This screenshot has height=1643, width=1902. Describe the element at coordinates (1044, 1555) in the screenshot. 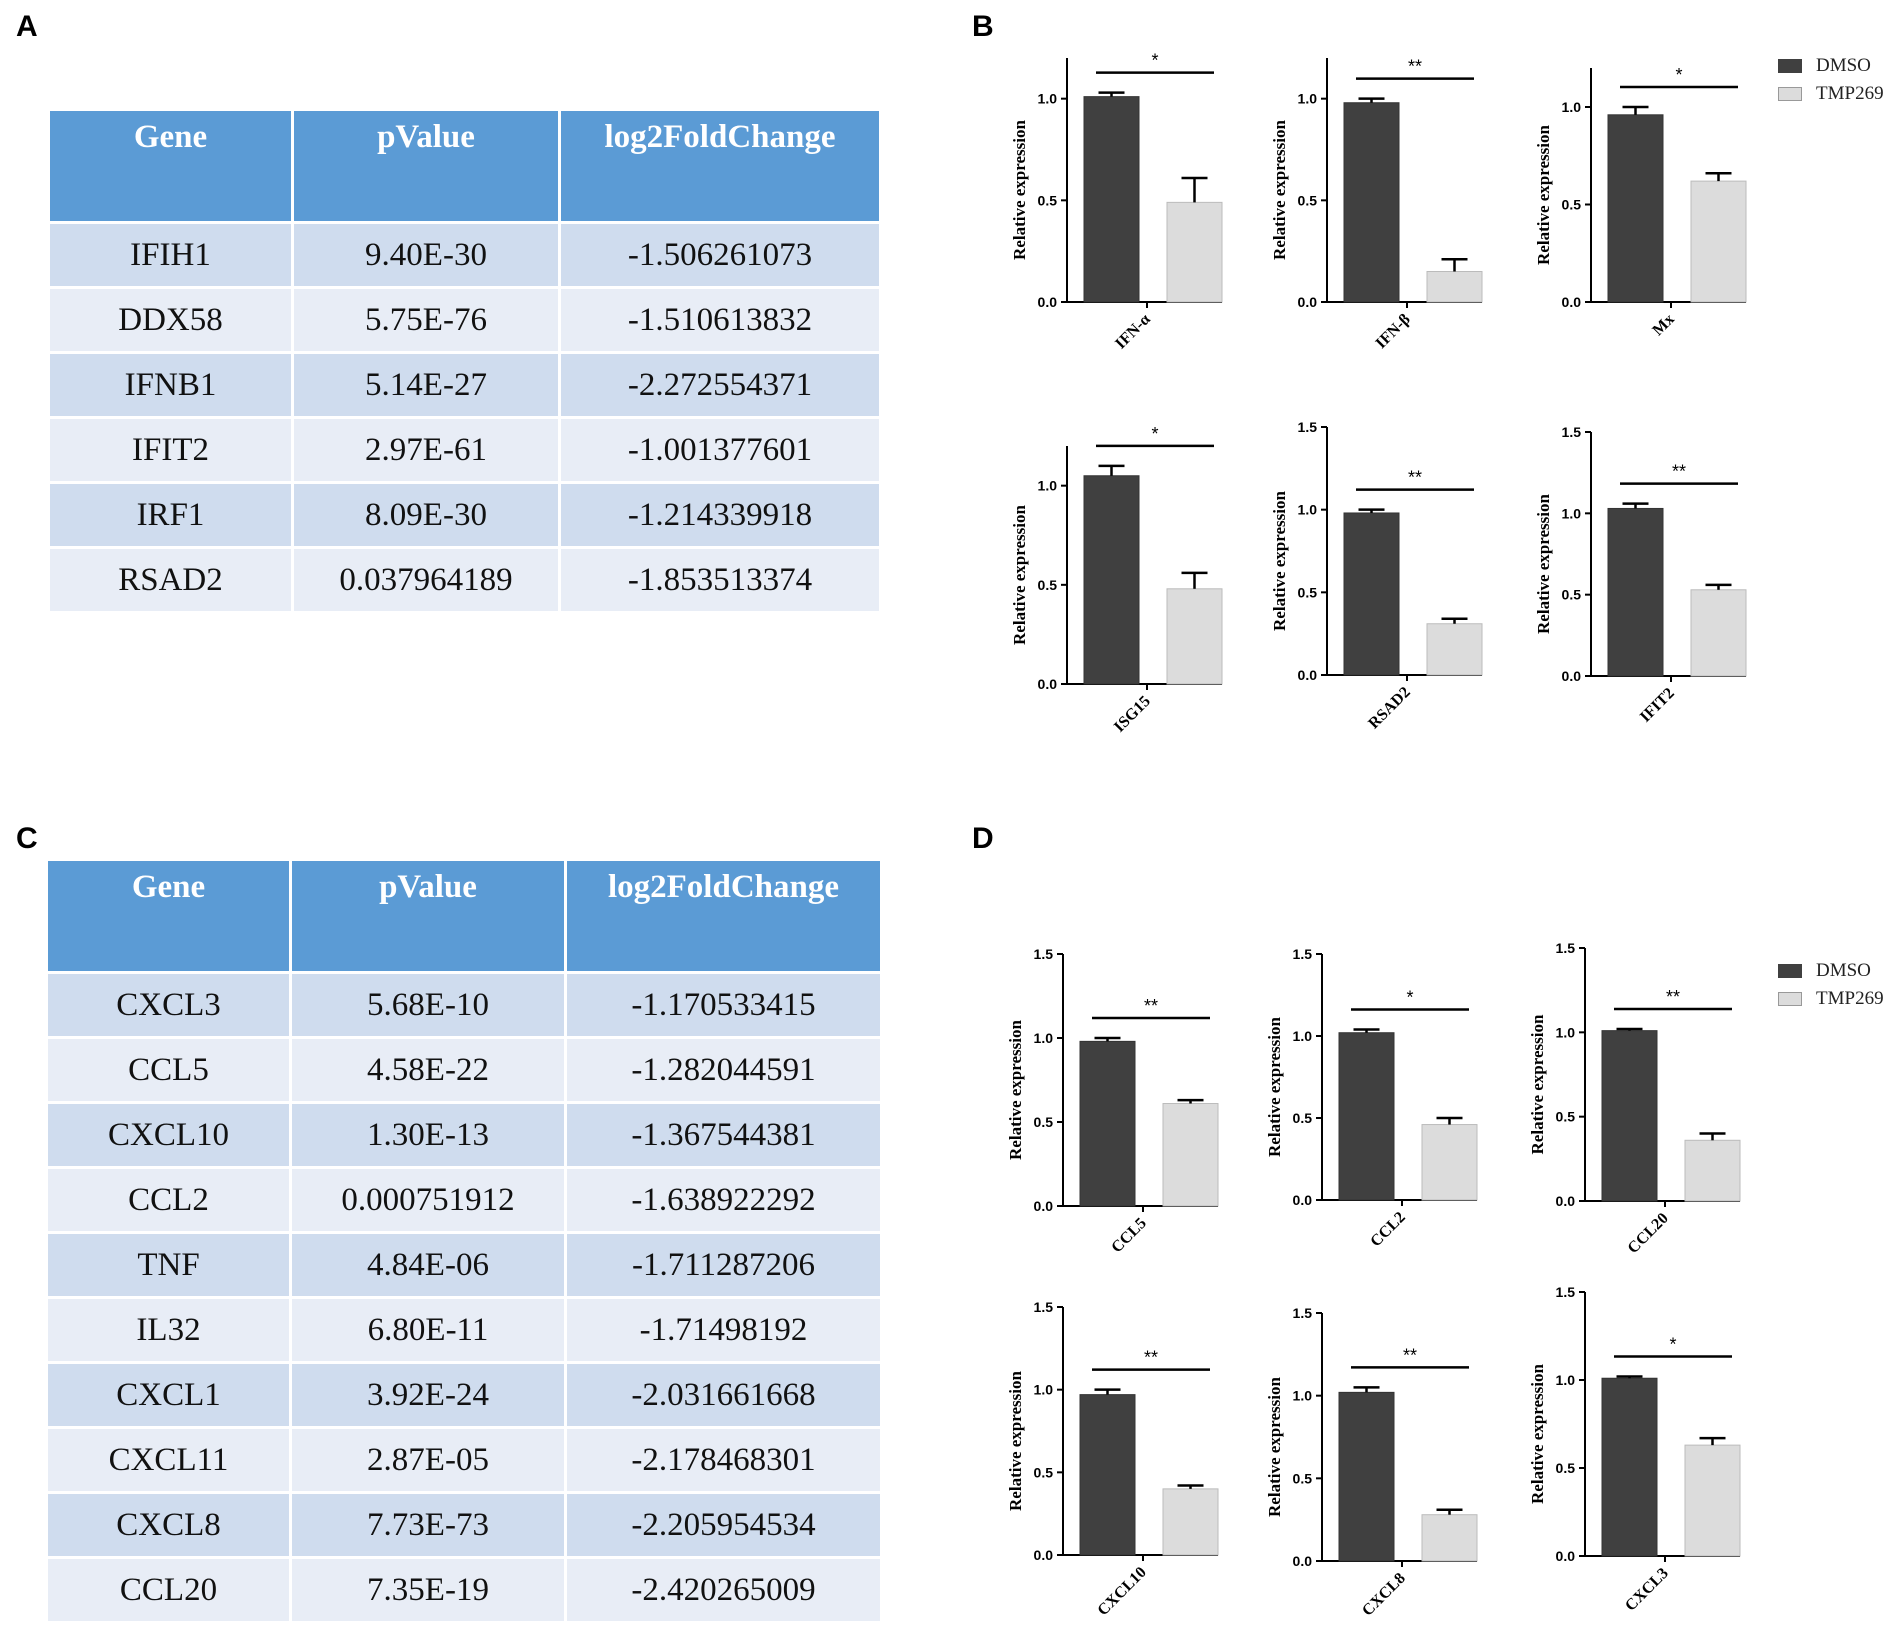

I see `y-tick-label-cxcl10: 0.0` at that location.